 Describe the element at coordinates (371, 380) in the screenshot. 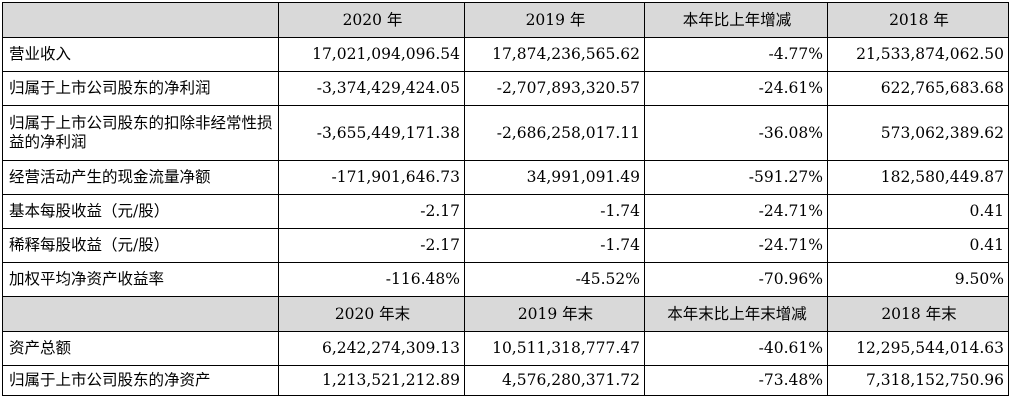

I see `value-2020: 1,213,521,212.89` at that location.